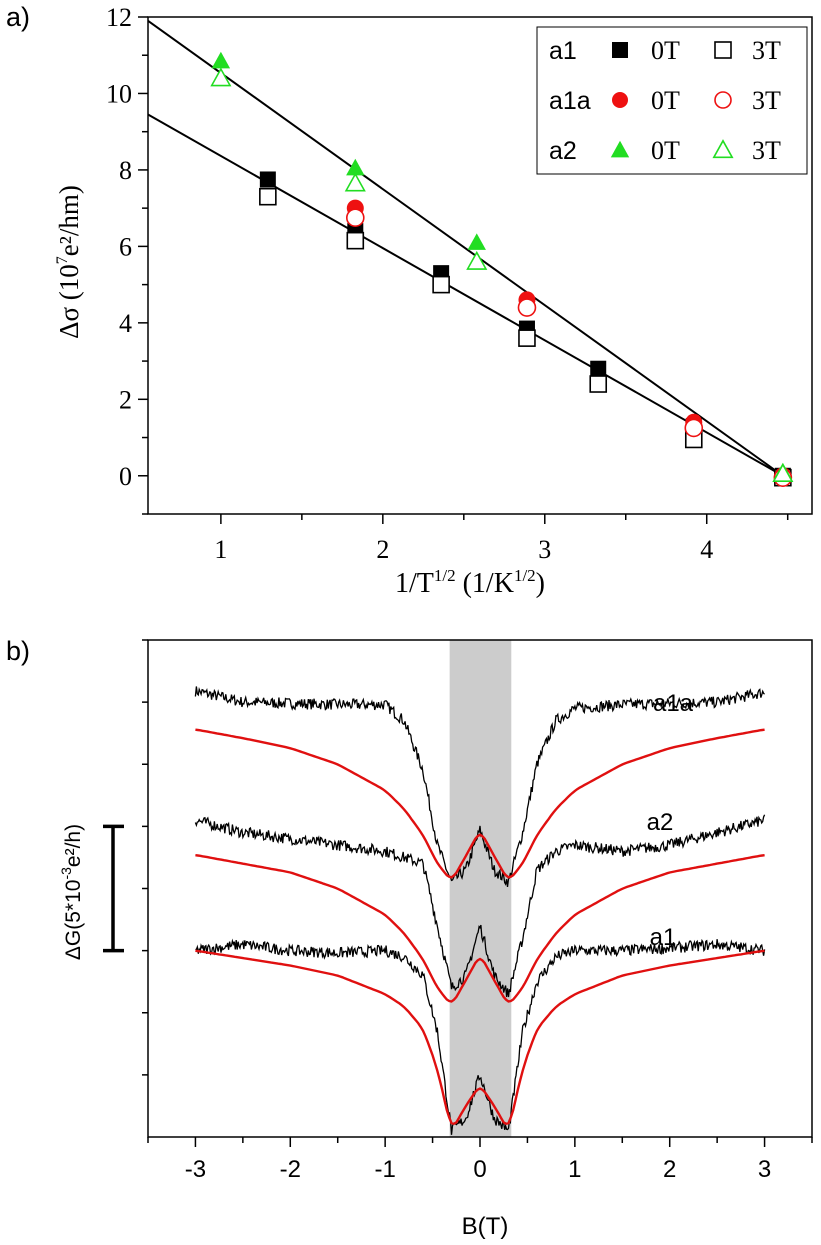  Describe the element at coordinates (125, 170) in the screenshot. I see `y-tick-label: 8` at that location.